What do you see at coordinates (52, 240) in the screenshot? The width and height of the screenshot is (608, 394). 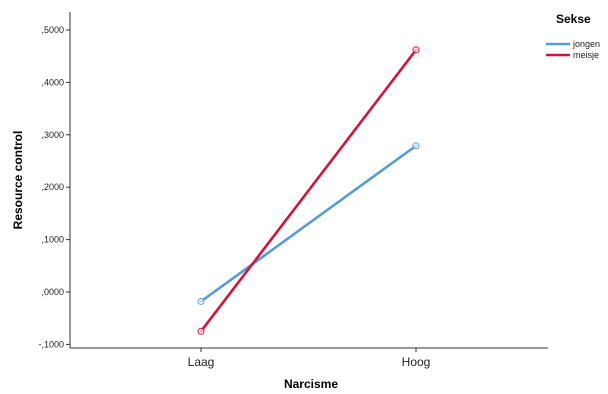 I see `y-tick-label: ,1000` at bounding box center [52, 240].